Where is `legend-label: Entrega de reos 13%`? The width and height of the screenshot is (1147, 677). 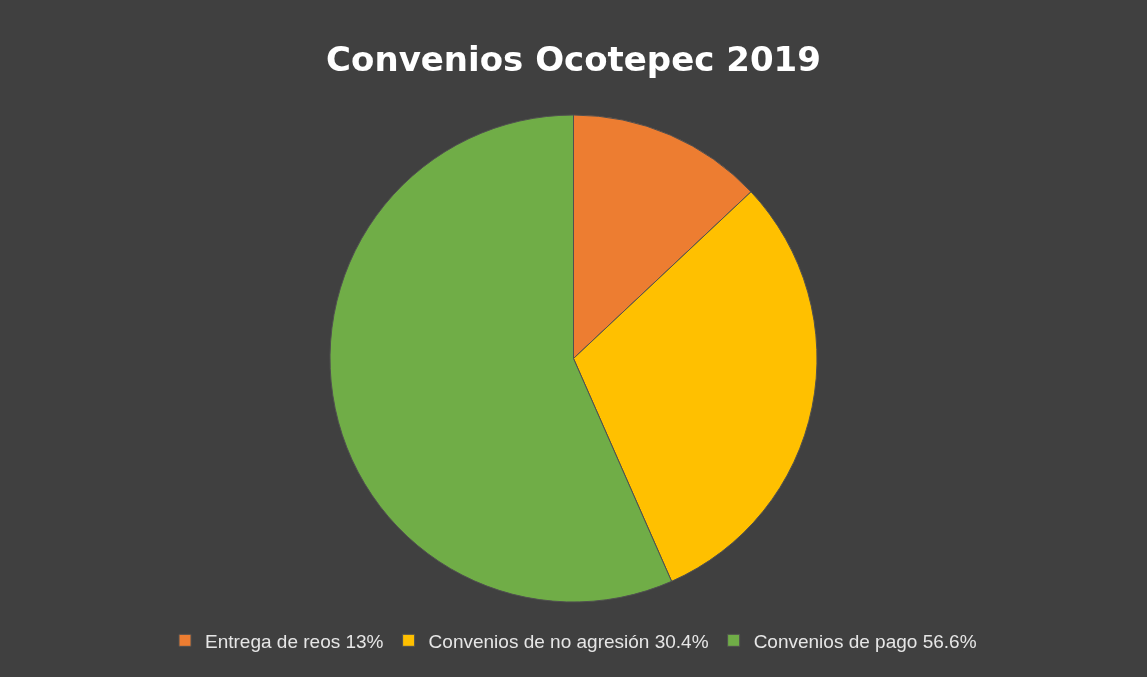 legend-label: Entrega de reos 13% is located at coordinates (294, 641).